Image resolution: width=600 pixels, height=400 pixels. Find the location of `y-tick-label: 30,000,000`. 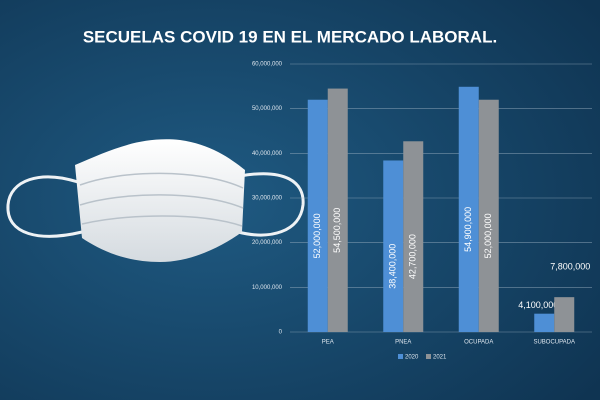

y-tick-label: 30,000,000 is located at coordinates (267, 199).